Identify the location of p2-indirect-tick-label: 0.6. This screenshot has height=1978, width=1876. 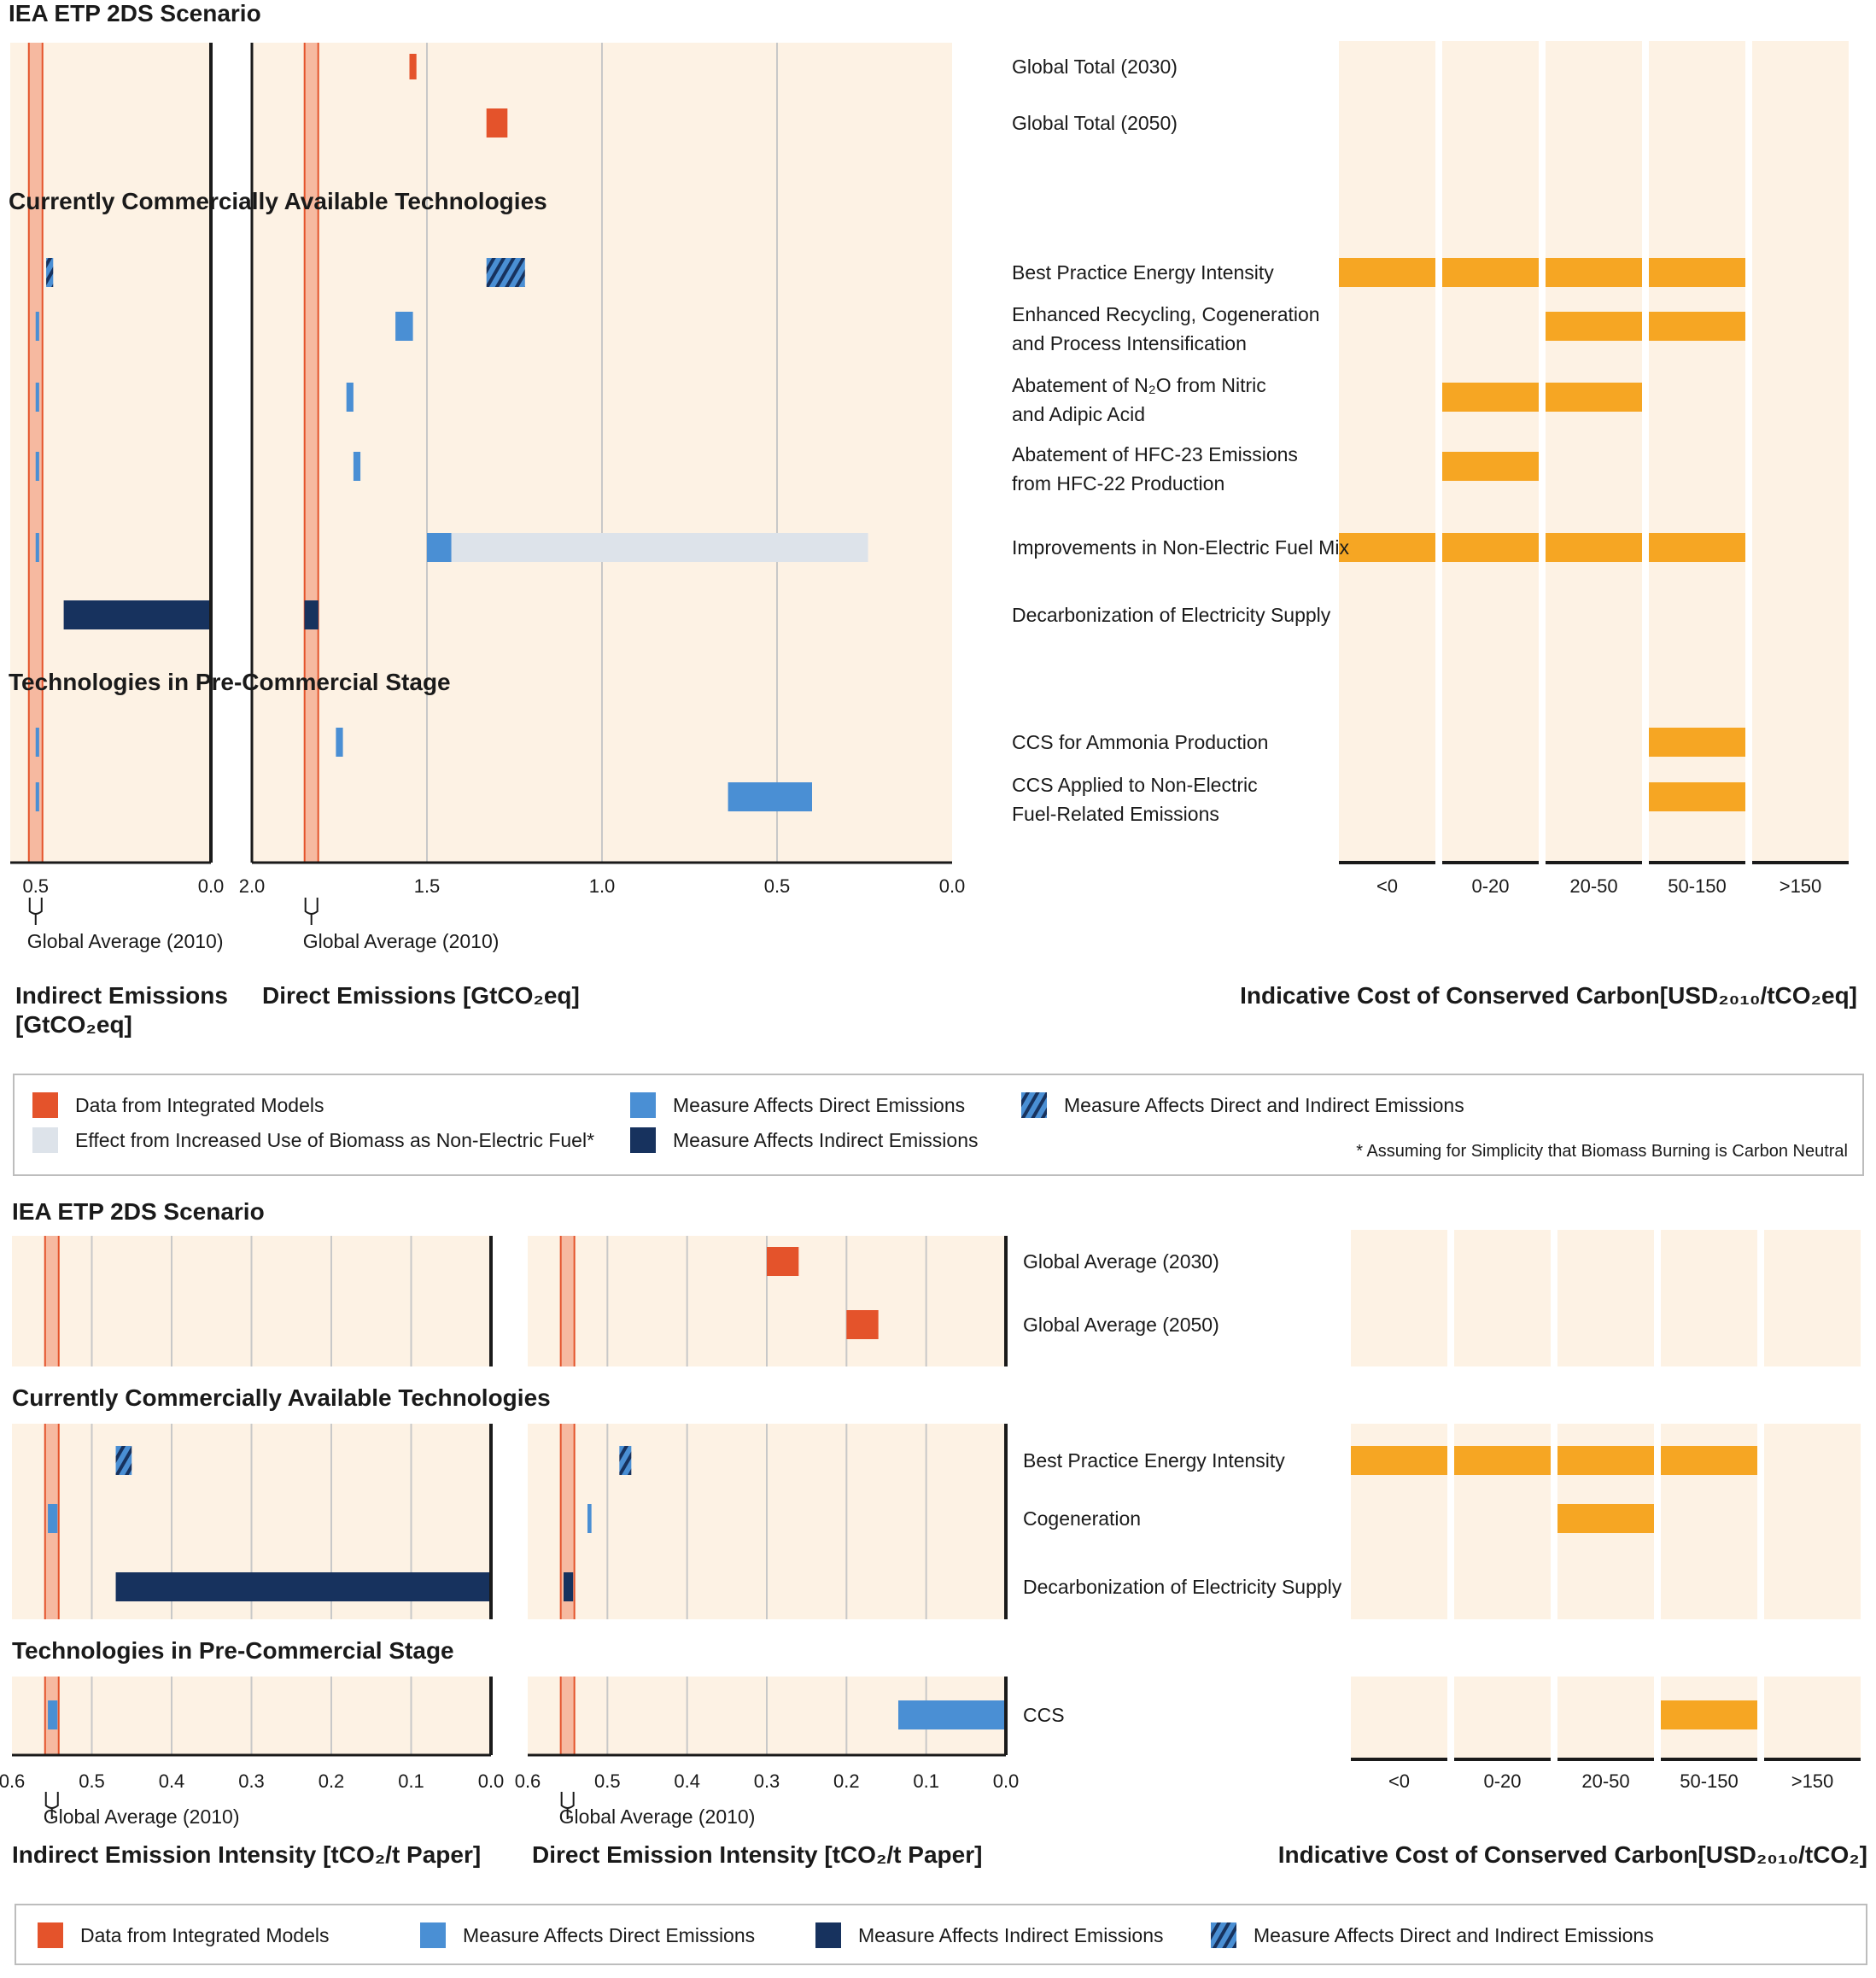
(12, 1781).